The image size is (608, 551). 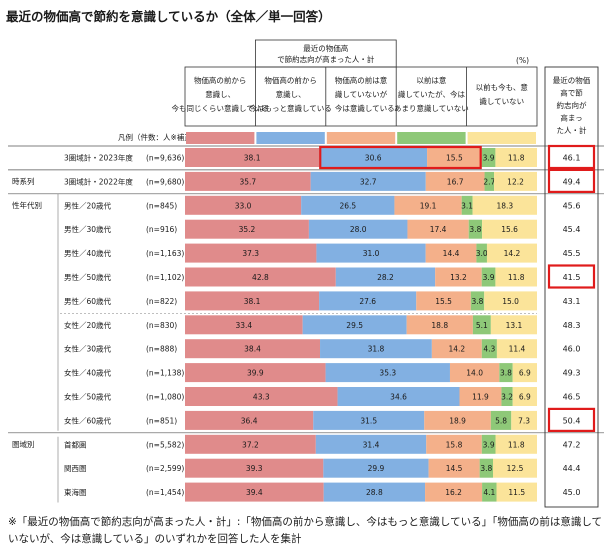 What do you see at coordinates (571, 180) in the screenshot?
I see `total-highlight-box` at bounding box center [571, 180].